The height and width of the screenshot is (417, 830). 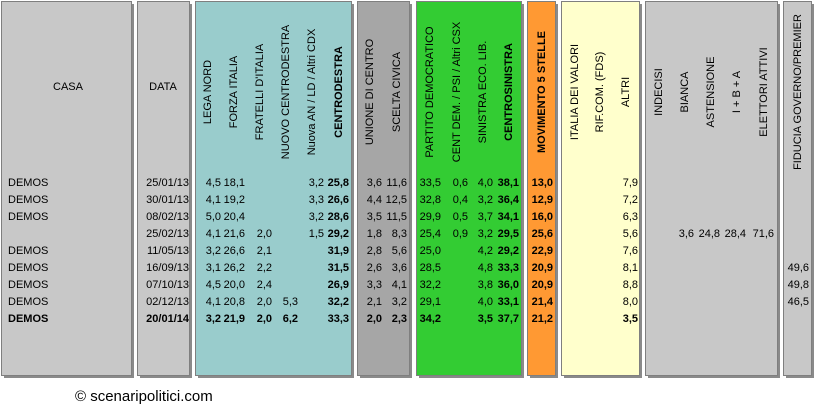 I want to click on table-cell: 02/12/13, so click(x=167, y=302).